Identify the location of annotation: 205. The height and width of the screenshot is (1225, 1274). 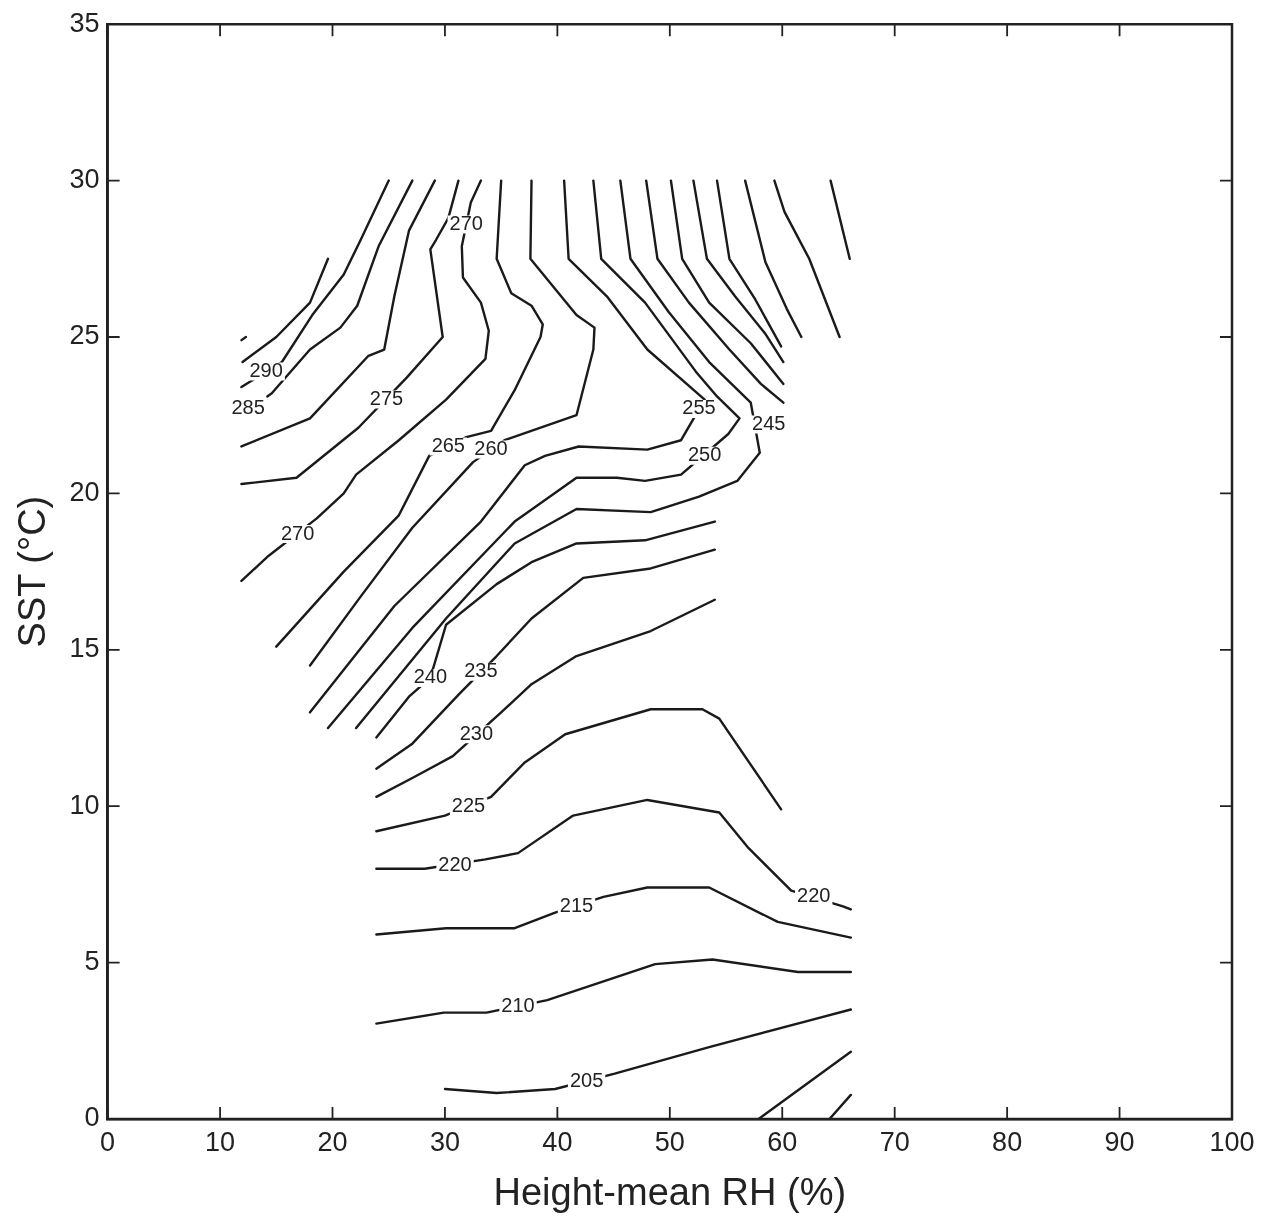
(586, 1079).